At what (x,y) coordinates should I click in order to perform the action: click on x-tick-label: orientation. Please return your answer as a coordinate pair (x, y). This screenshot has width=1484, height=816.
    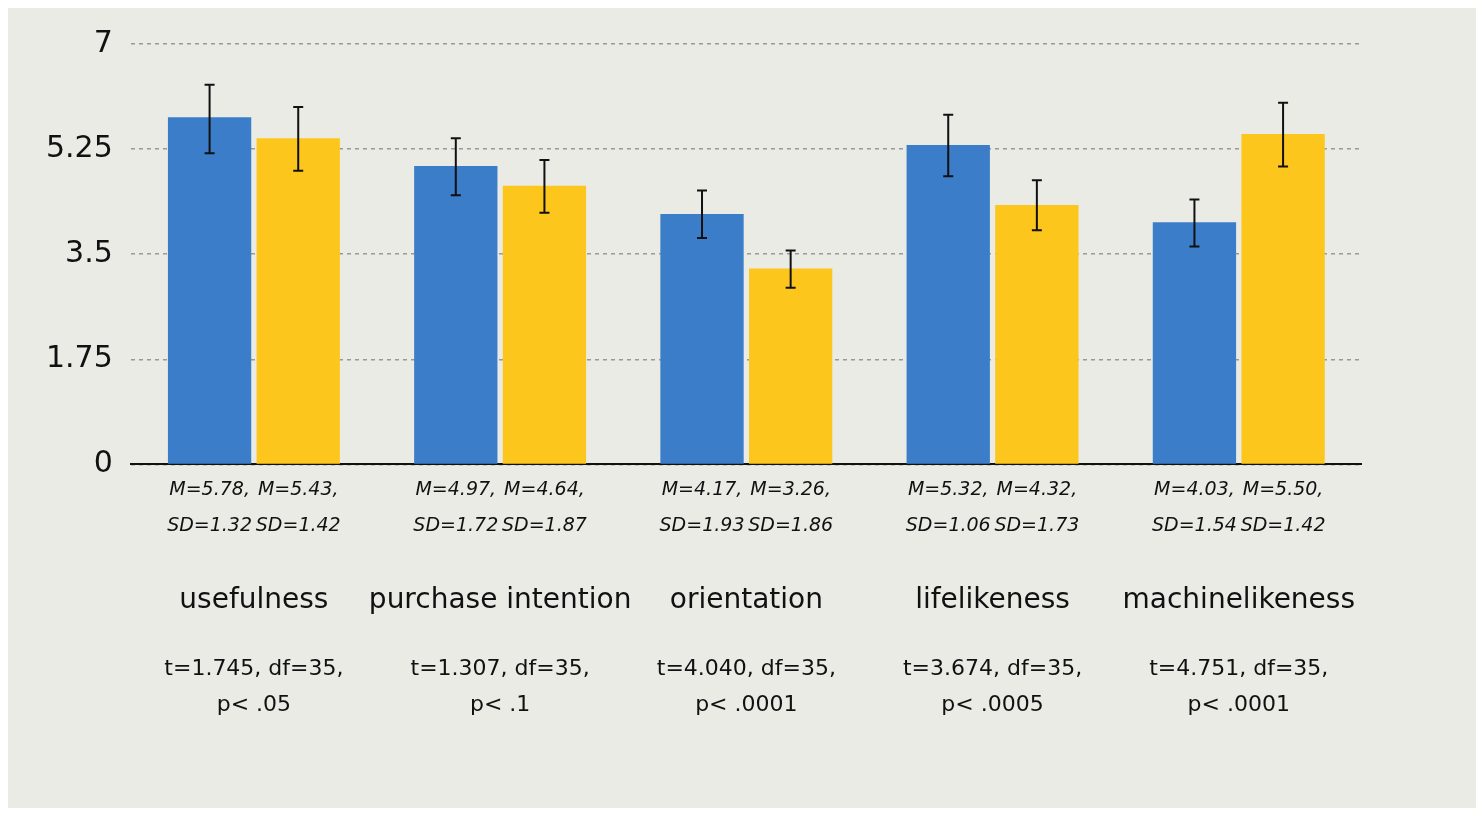
    Looking at the image, I should click on (746, 599).